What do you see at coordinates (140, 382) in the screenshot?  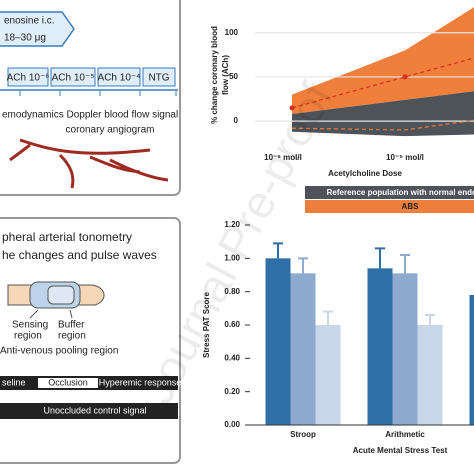 I see `signal-label: Hyperemic response` at bounding box center [140, 382].